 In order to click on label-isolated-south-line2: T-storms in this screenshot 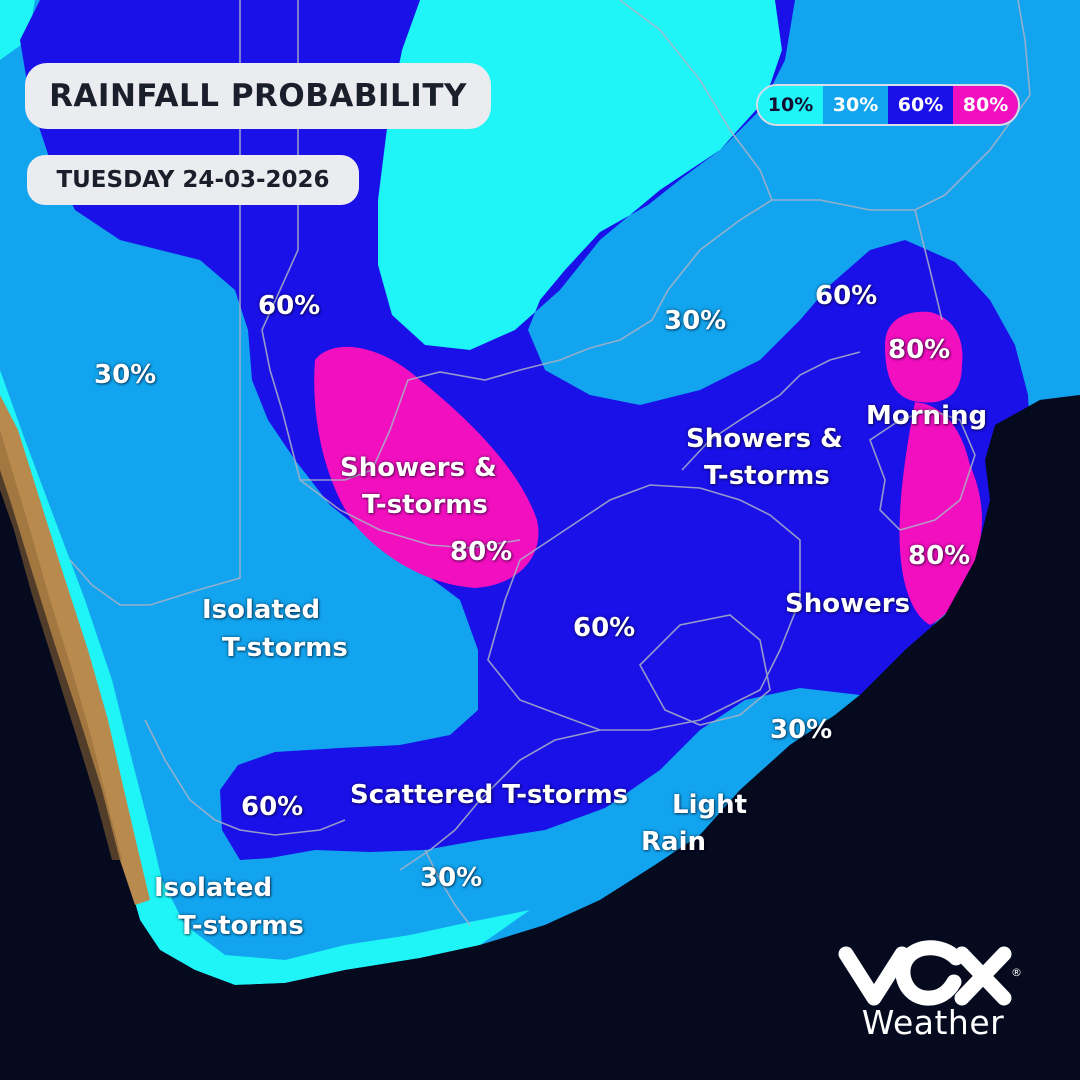, I will do `click(241, 926)`.